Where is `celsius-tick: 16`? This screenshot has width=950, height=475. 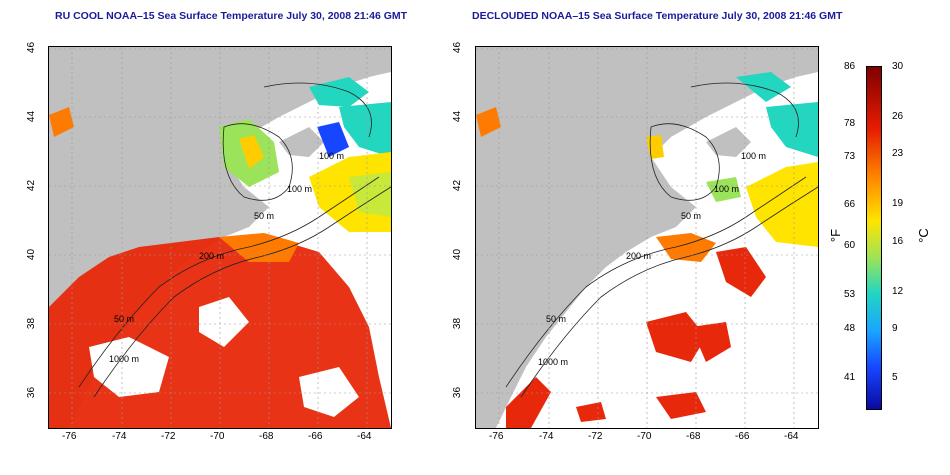 celsius-tick: 16 is located at coordinates (898, 241).